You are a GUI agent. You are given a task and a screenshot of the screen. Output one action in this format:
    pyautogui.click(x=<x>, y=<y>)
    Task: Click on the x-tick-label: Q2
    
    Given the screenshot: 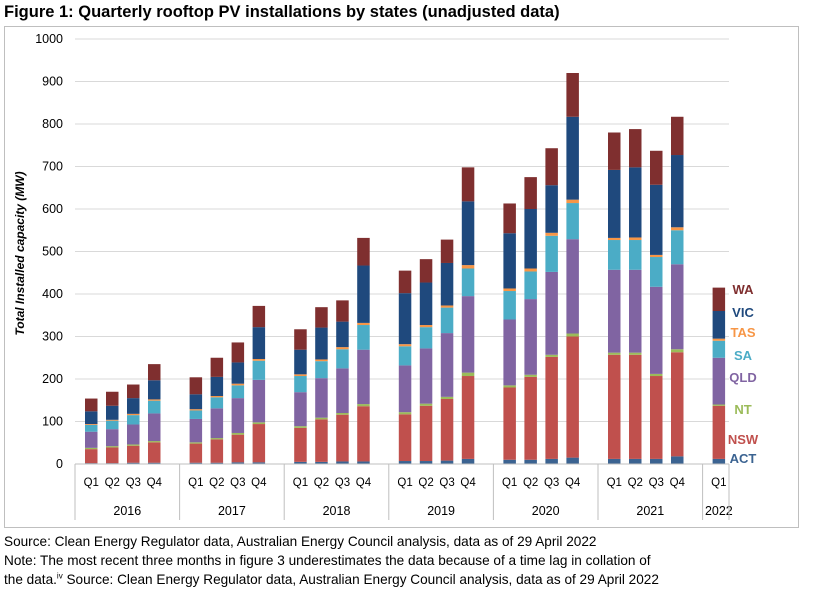 What is the action you would take?
    pyautogui.click(x=216, y=483)
    